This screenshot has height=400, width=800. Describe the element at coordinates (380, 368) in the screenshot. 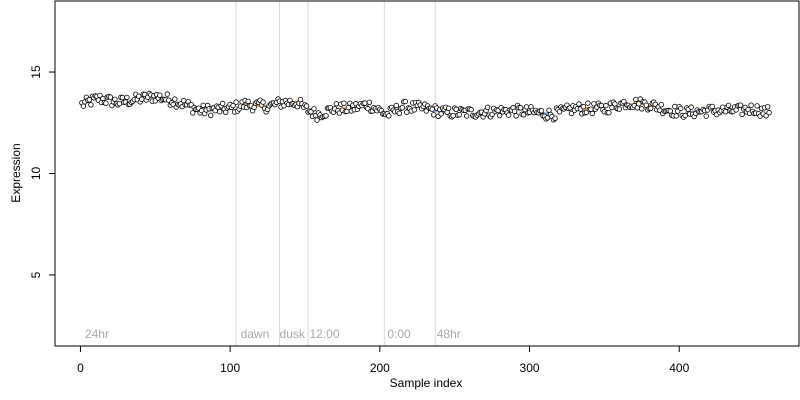

I see `x-tick-label: 200` at that location.